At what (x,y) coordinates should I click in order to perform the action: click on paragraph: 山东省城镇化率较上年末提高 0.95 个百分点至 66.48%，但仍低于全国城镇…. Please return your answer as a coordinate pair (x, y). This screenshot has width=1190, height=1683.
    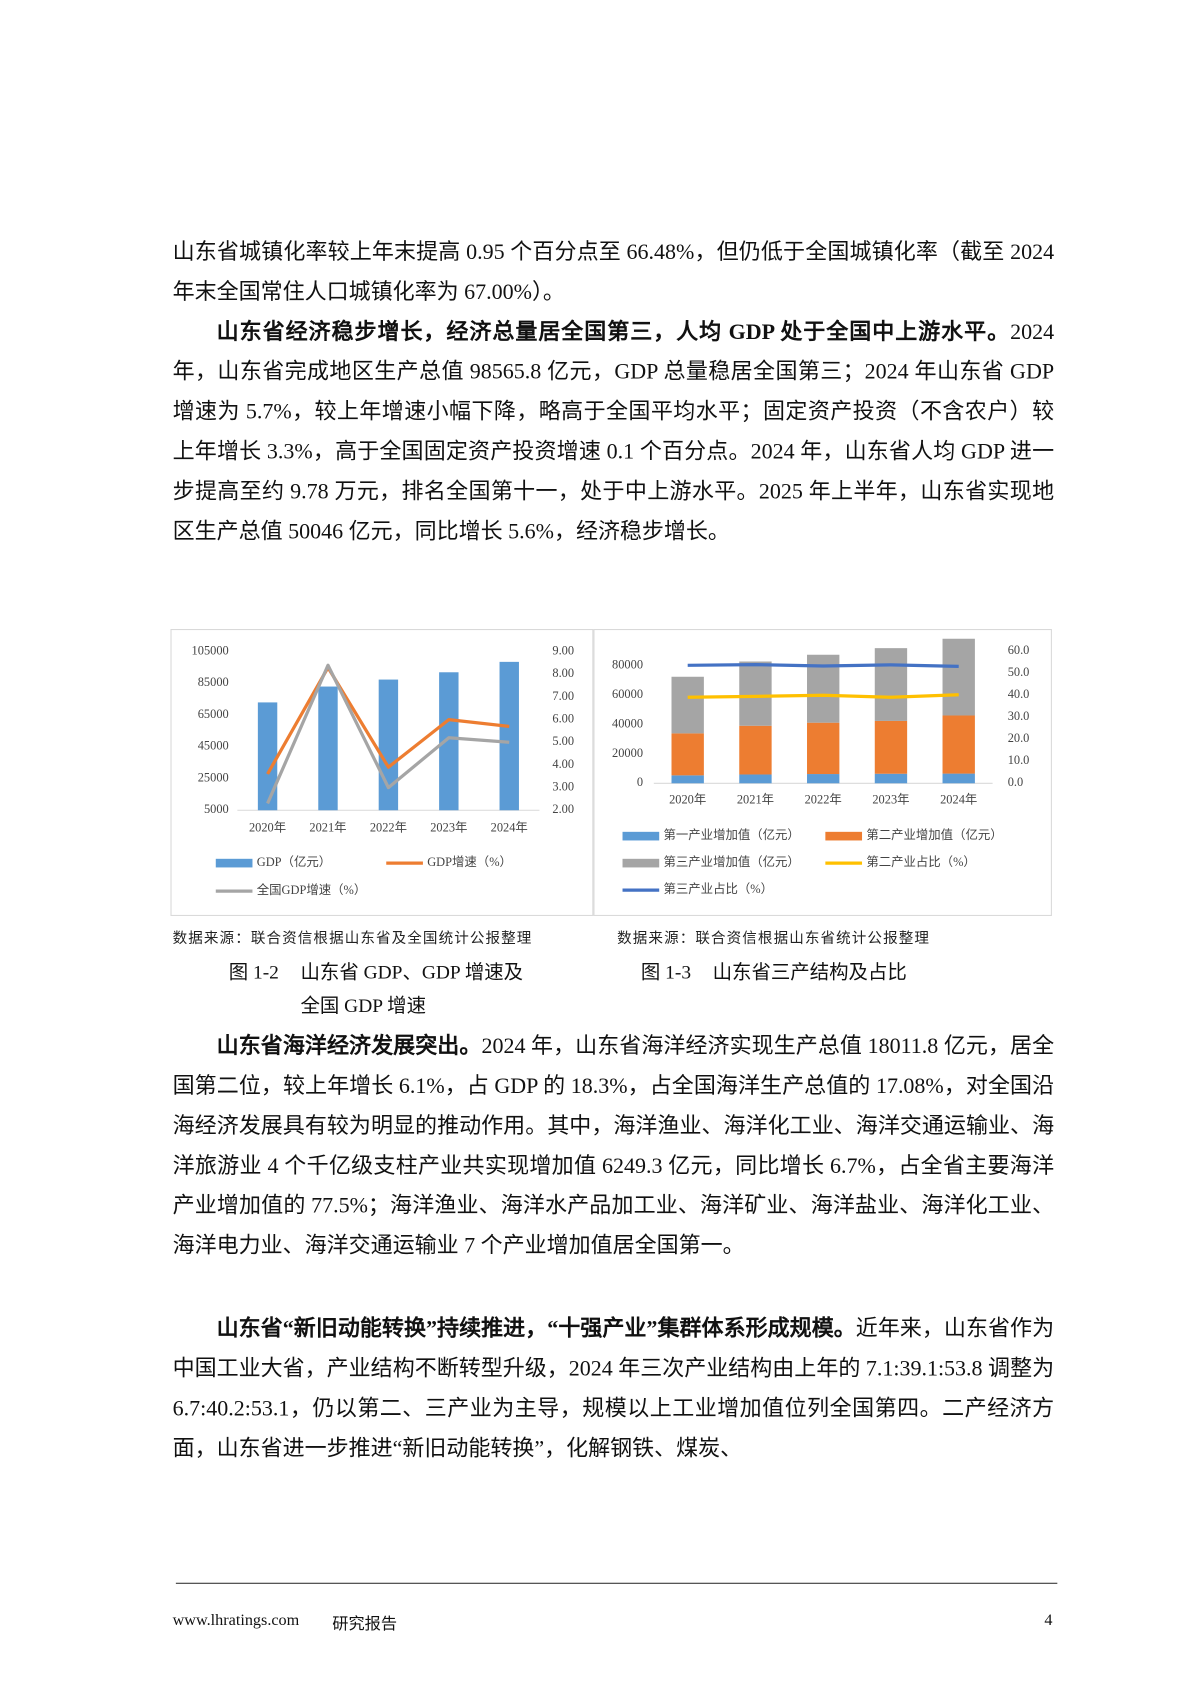
    Looking at the image, I should click on (613, 273).